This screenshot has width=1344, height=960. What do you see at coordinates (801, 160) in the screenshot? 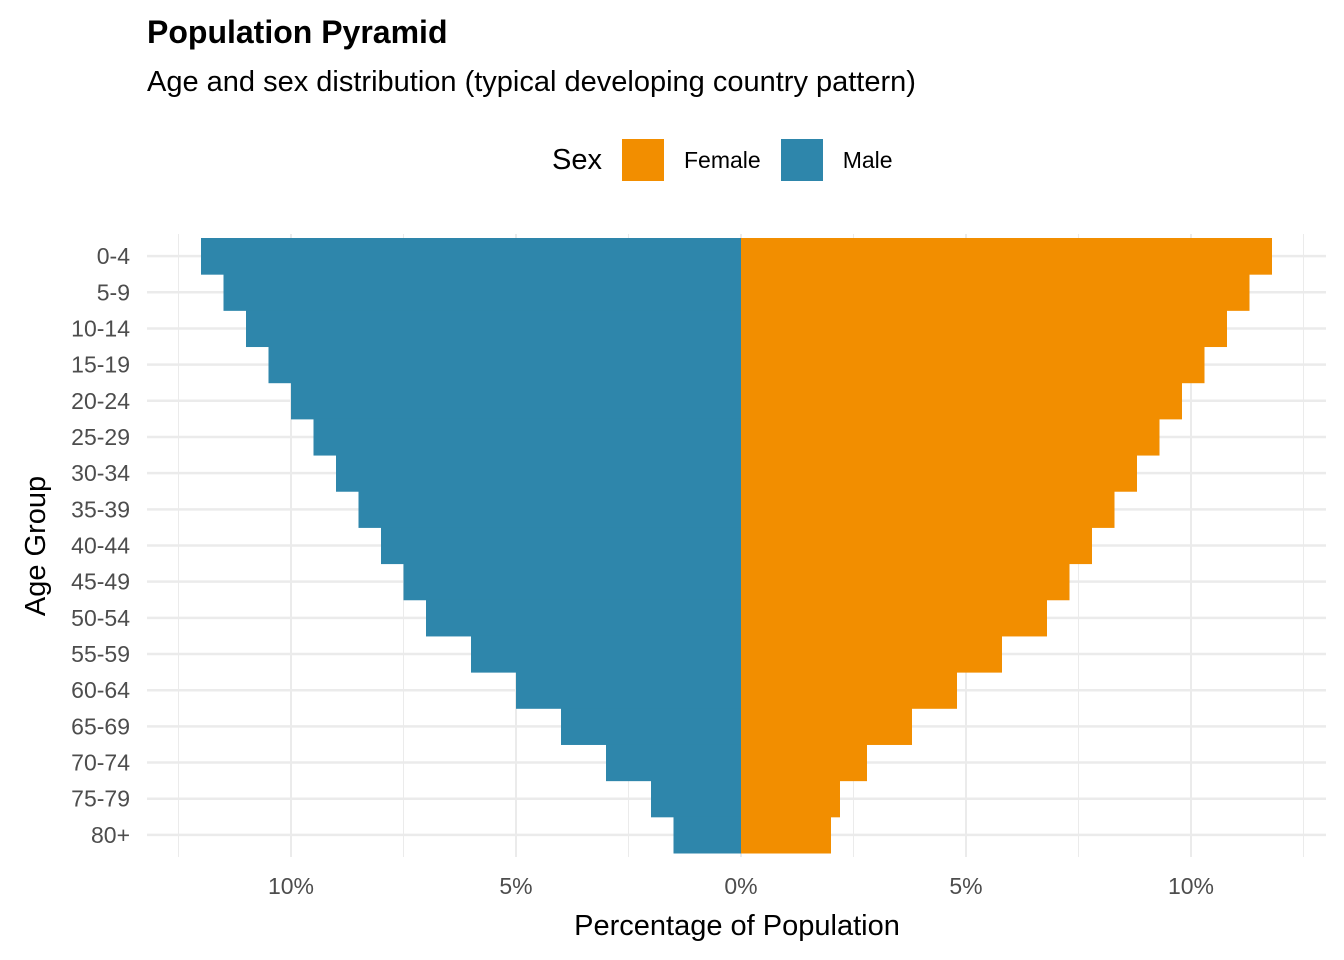
I see `legend-swatch-male` at bounding box center [801, 160].